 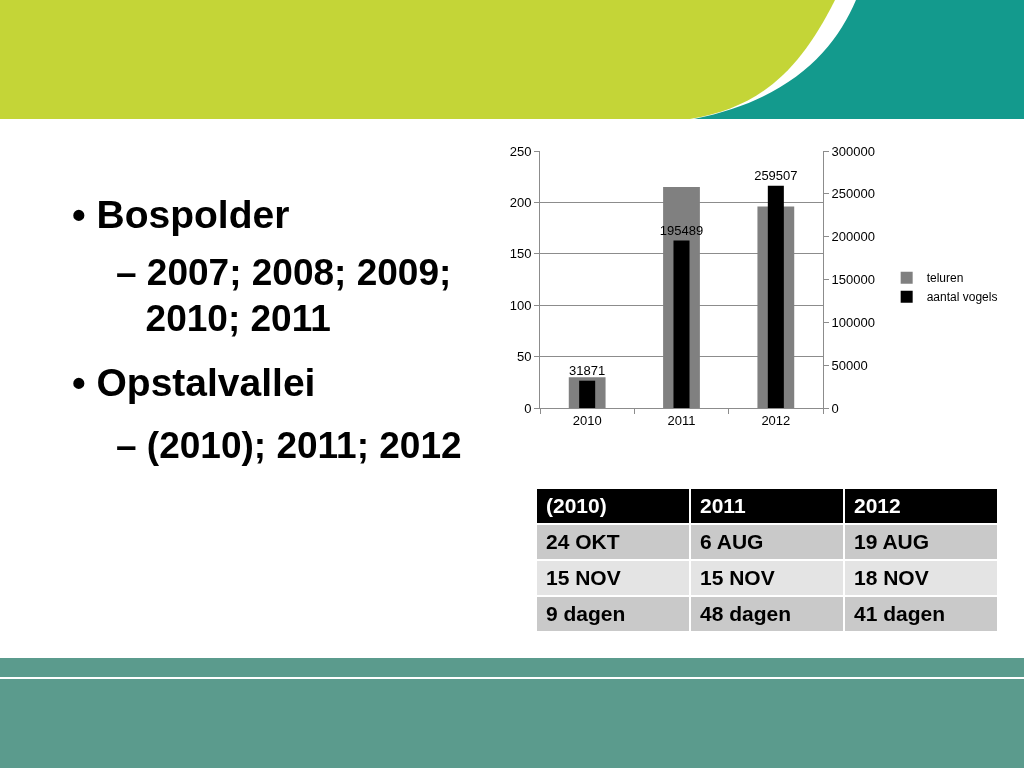 I want to click on text: 48 dagen, so click(x=767, y=614).